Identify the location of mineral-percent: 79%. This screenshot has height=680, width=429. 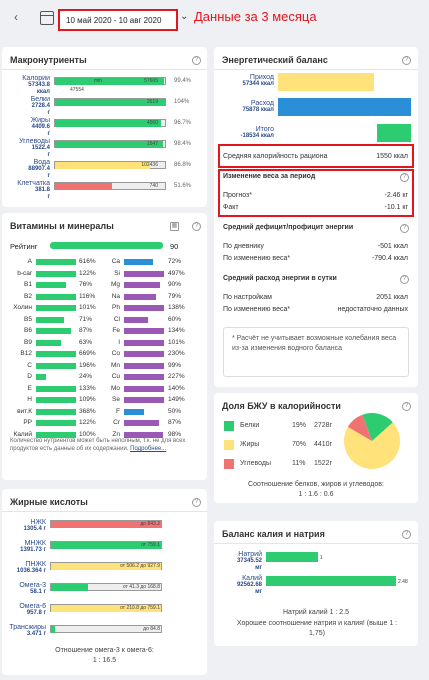
(175, 296).